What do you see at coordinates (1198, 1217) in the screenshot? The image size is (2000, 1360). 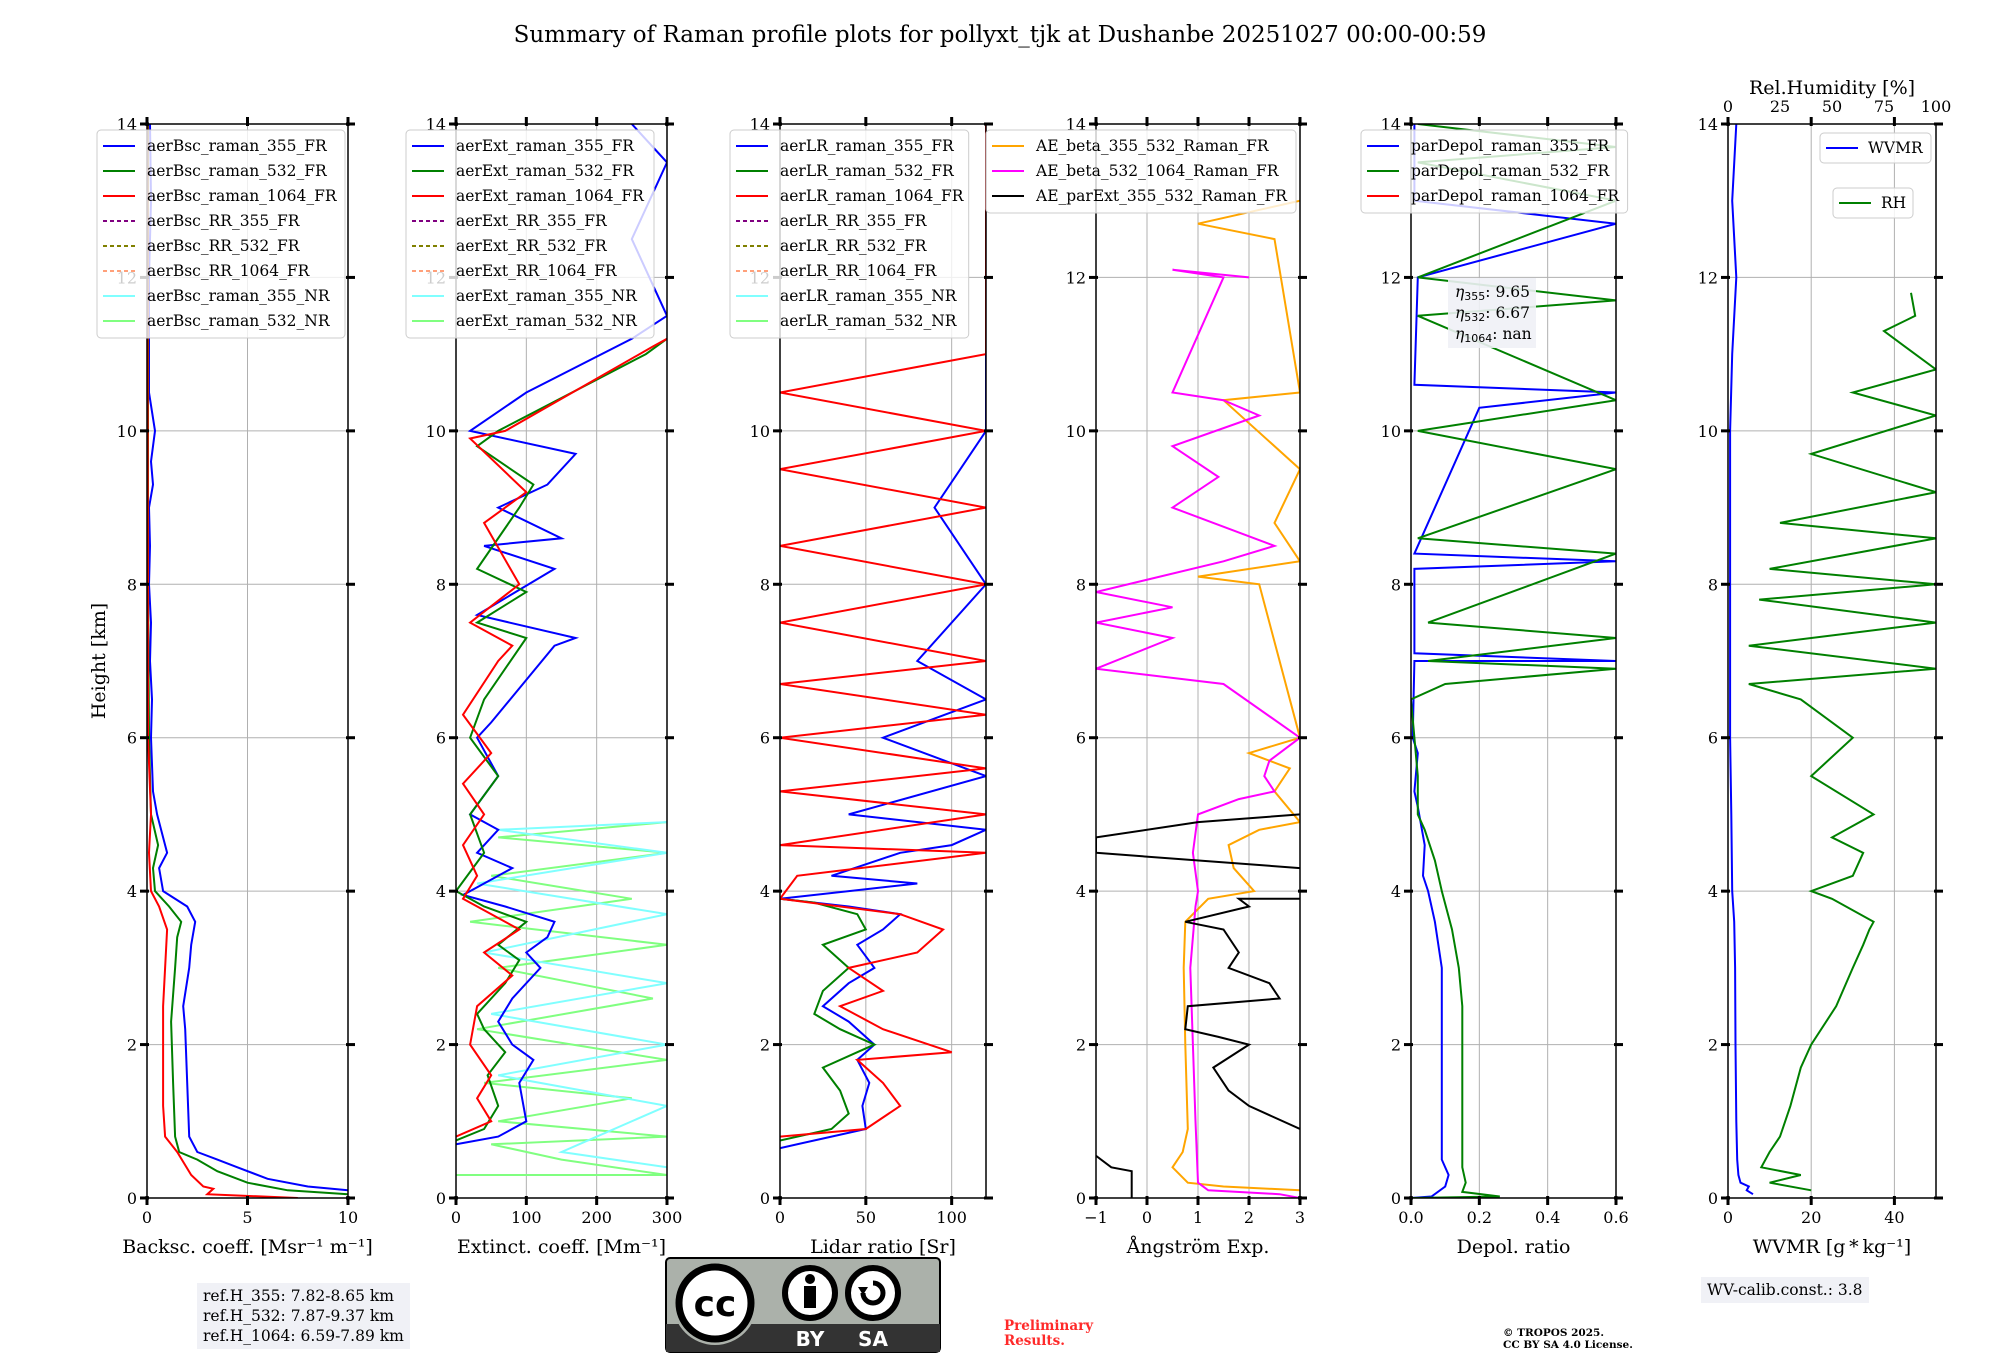 I see `x-tick-label: 1` at bounding box center [1198, 1217].